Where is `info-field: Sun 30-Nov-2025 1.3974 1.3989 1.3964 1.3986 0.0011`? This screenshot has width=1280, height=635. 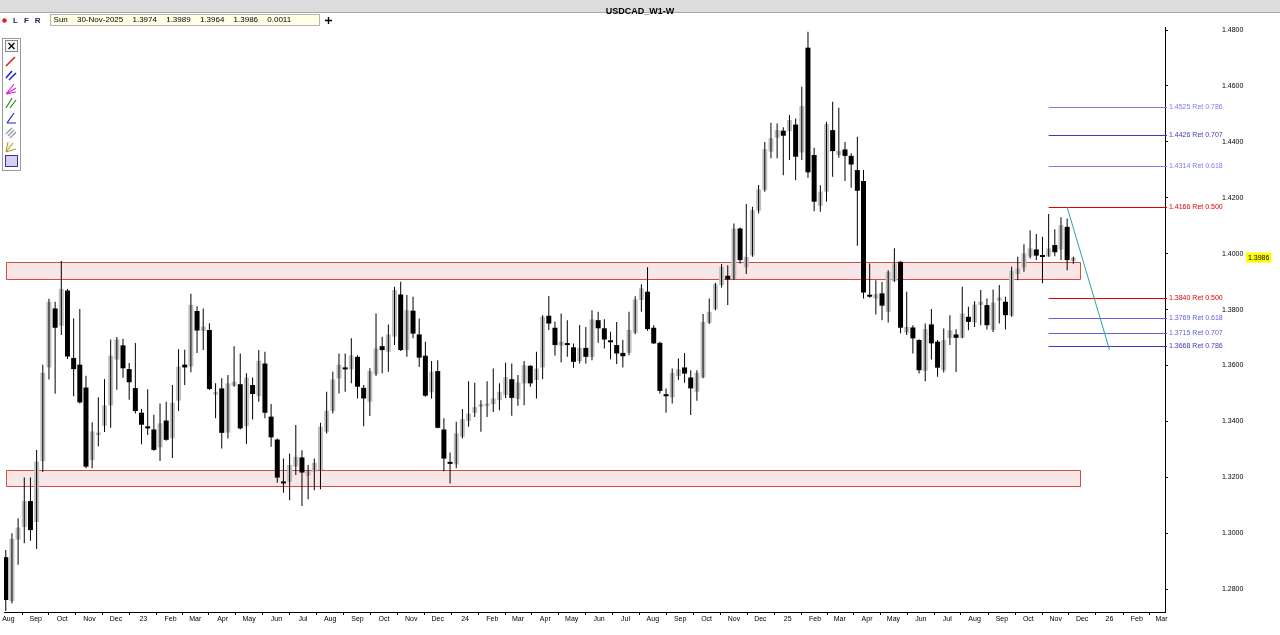 info-field: Sun 30-Nov-2025 1.3974 1.3989 1.3964 1.3986 0.0011 is located at coordinates (184, 20).